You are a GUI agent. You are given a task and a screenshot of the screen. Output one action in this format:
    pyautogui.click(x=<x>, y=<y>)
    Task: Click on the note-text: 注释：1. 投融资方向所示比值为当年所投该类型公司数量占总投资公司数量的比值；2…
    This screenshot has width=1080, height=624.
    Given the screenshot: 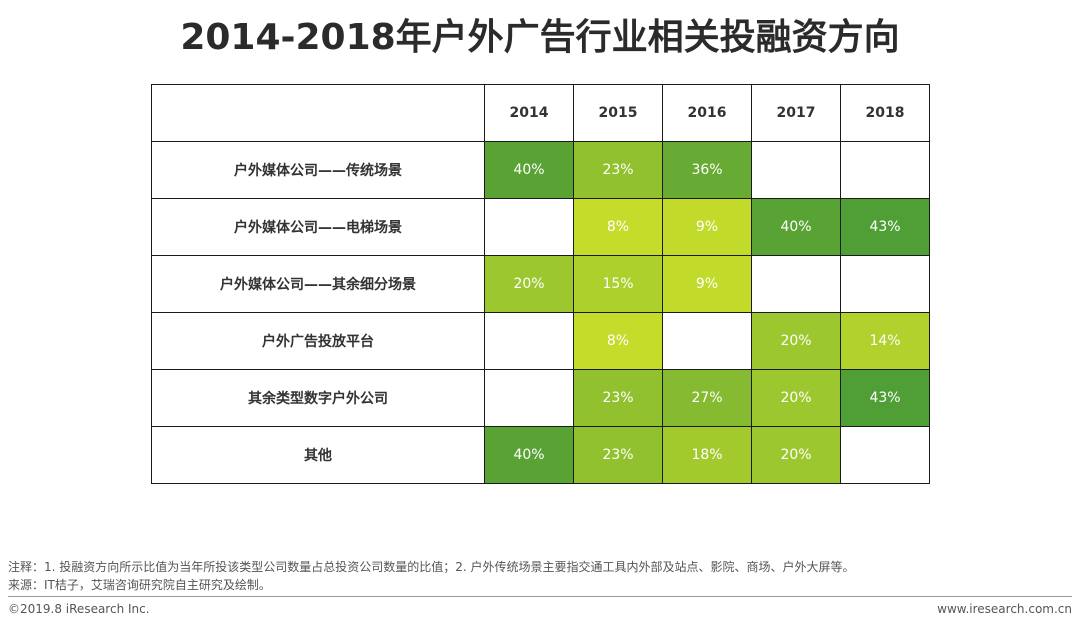 What is the action you would take?
    pyautogui.click(x=431, y=567)
    